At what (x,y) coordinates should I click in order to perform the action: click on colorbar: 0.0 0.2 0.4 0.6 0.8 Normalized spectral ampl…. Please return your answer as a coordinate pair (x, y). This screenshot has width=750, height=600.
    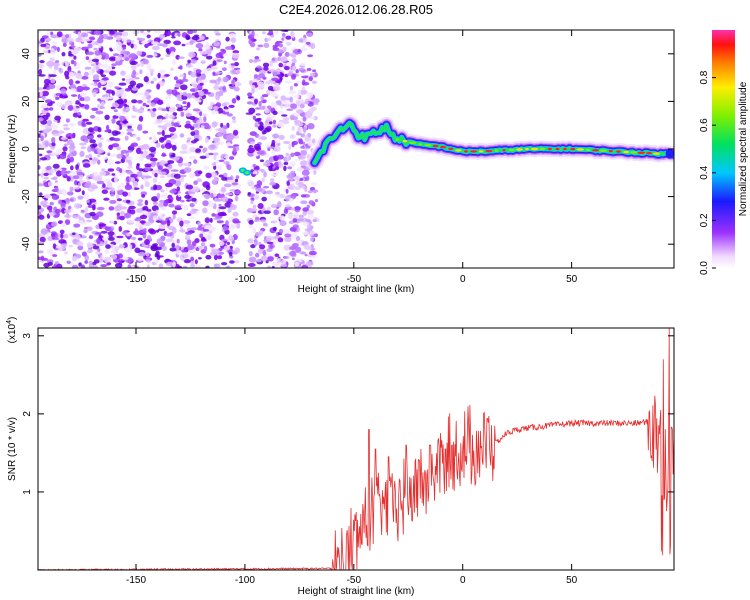
    Looking at the image, I should click on (724, 152).